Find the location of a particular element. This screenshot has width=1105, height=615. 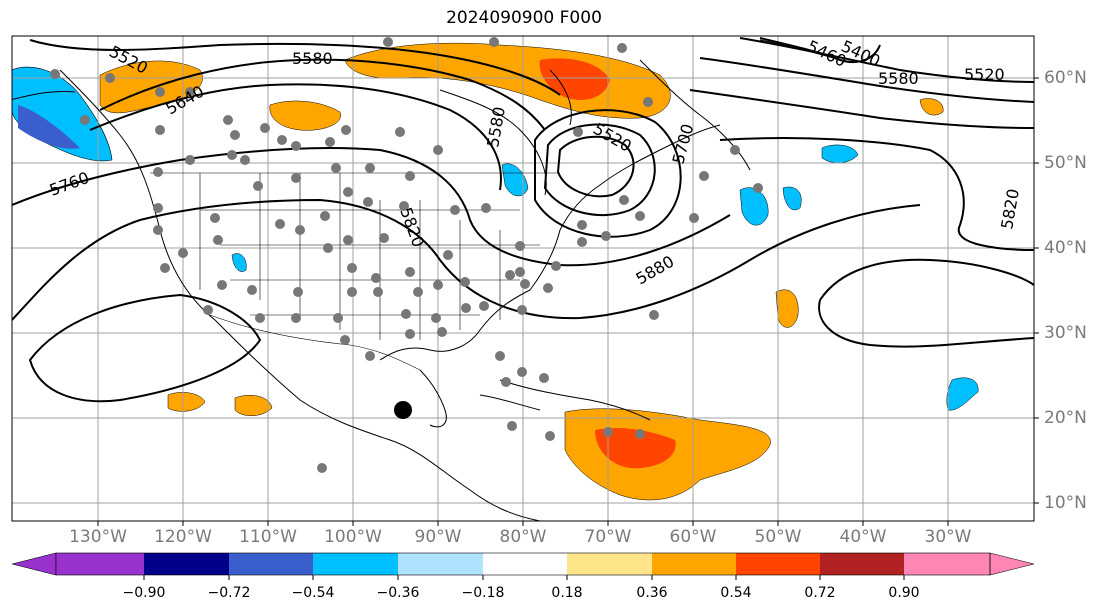

lat-label: 60°N is located at coordinates (1065, 78).